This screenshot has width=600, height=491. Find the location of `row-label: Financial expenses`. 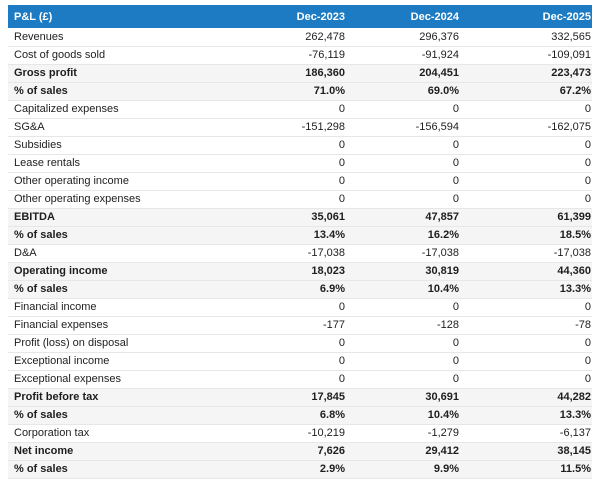

row-label: Financial expenses is located at coordinates (128, 325).